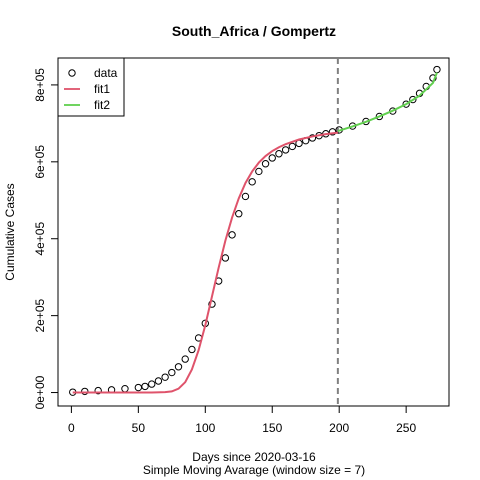 Image resolution: width=480 pixels, height=480 pixels. I want to click on x-axis: 0 50 100 150 200 250, so click(242, 420).